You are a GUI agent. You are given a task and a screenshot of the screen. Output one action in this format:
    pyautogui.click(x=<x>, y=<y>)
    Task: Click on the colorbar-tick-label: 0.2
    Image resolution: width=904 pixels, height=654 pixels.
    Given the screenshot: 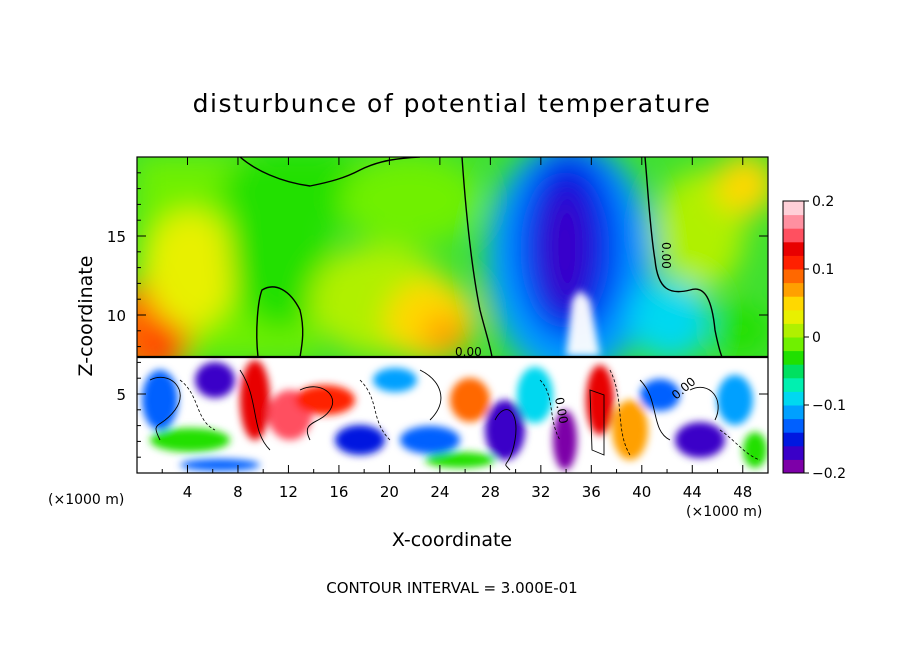 What is the action you would take?
    pyautogui.click(x=823, y=202)
    